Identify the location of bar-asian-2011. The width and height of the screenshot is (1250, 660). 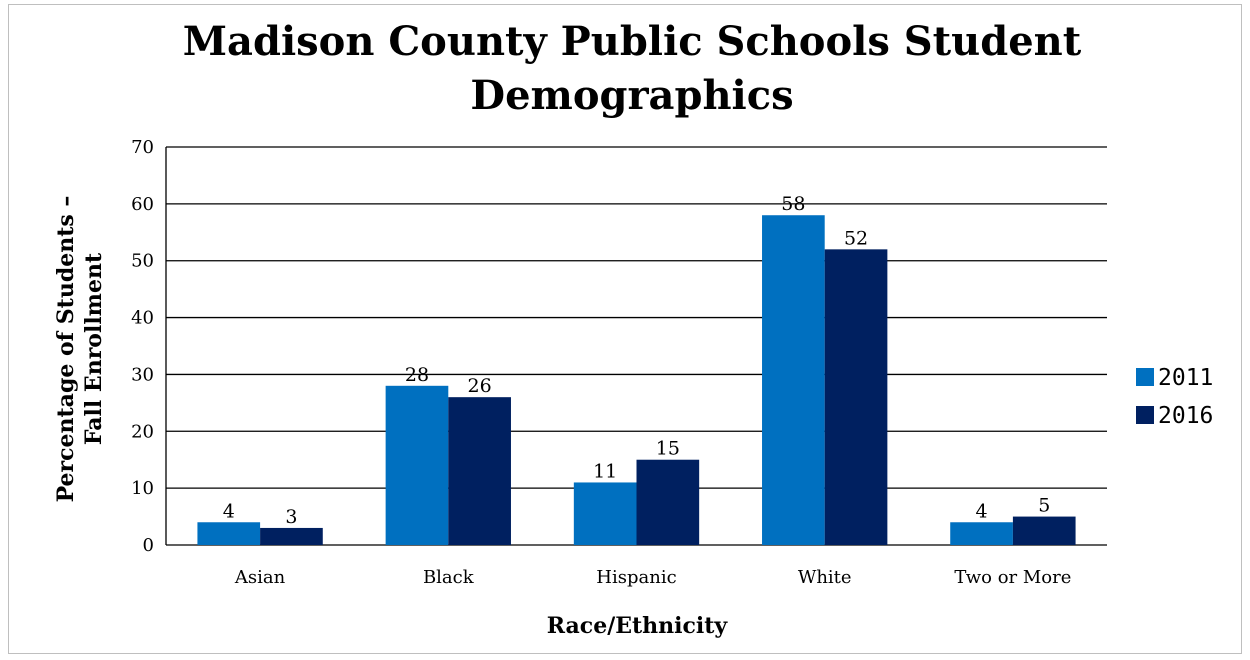
(229, 533).